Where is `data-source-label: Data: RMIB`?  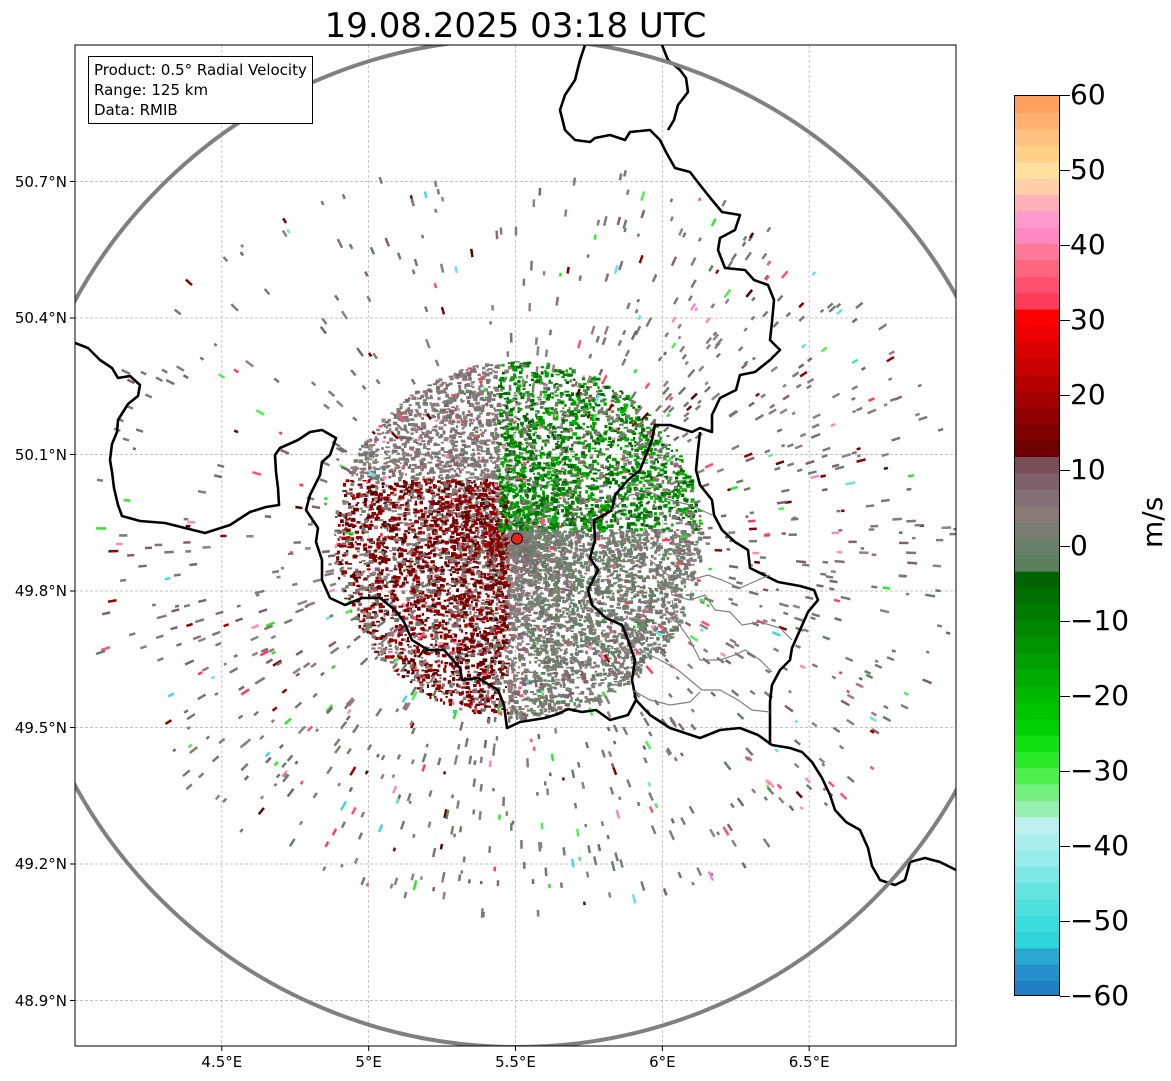 data-source-label: Data: RMIB is located at coordinates (136, 110).